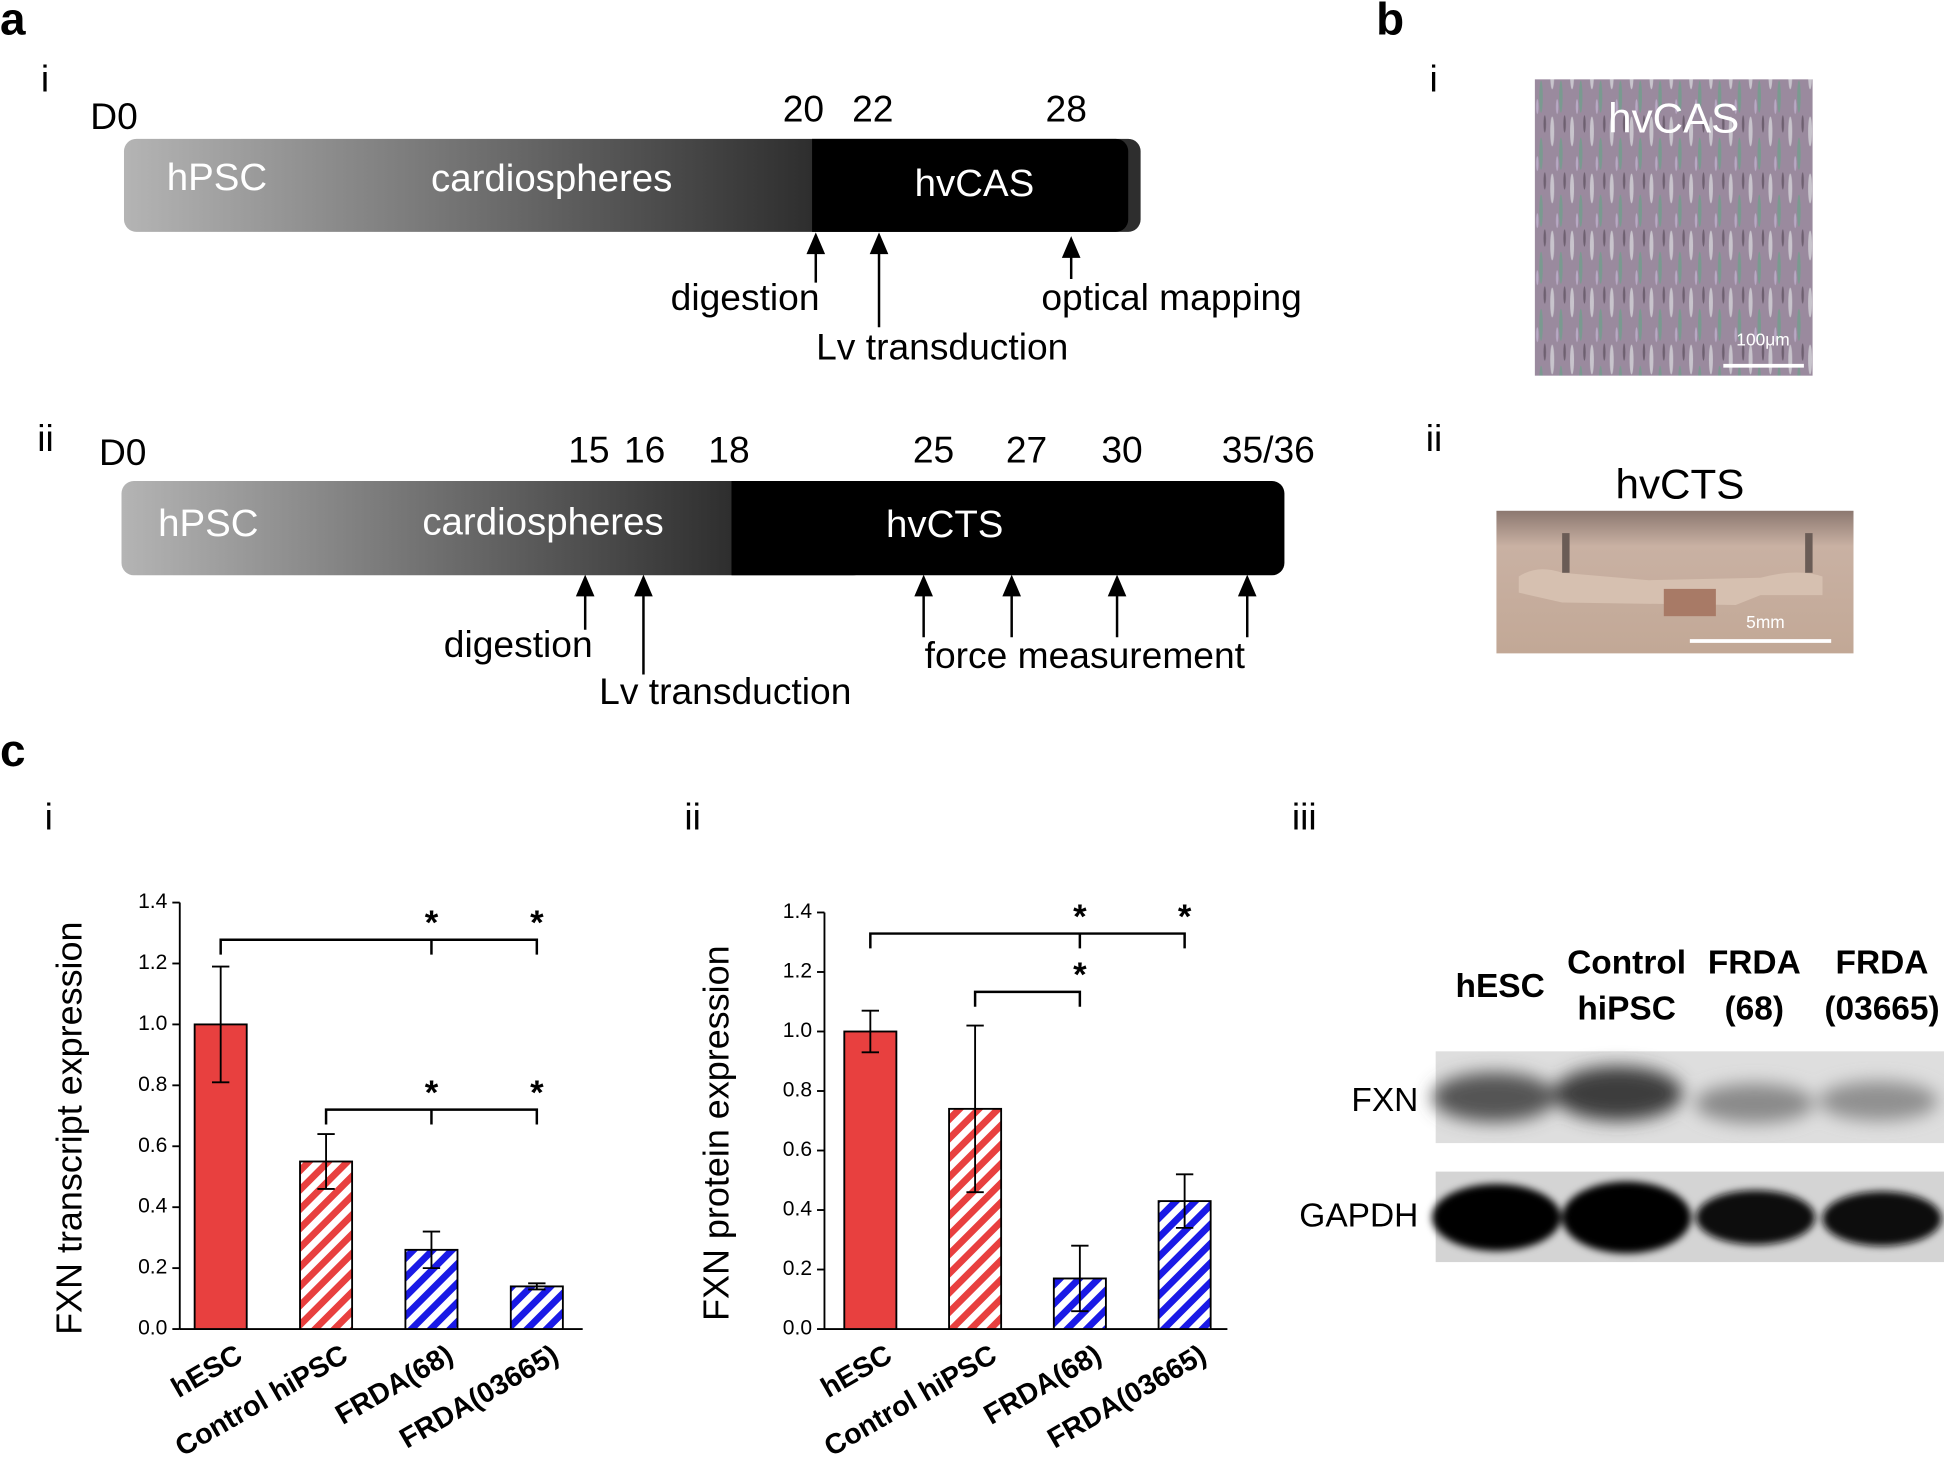  What do you see at coordinates (1762, 340) in the screenshot?
I see `scale-label: 100μm` at bounding box center [1762, 340].